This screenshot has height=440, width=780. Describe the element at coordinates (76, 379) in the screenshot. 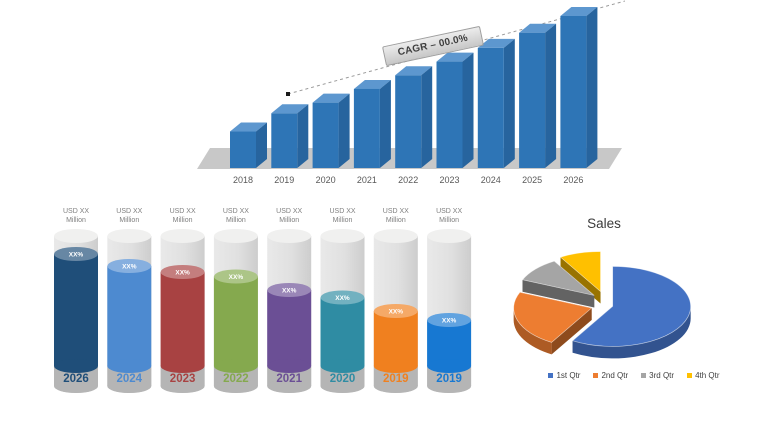

I see `cylinder-year-label: 2026` at that location.